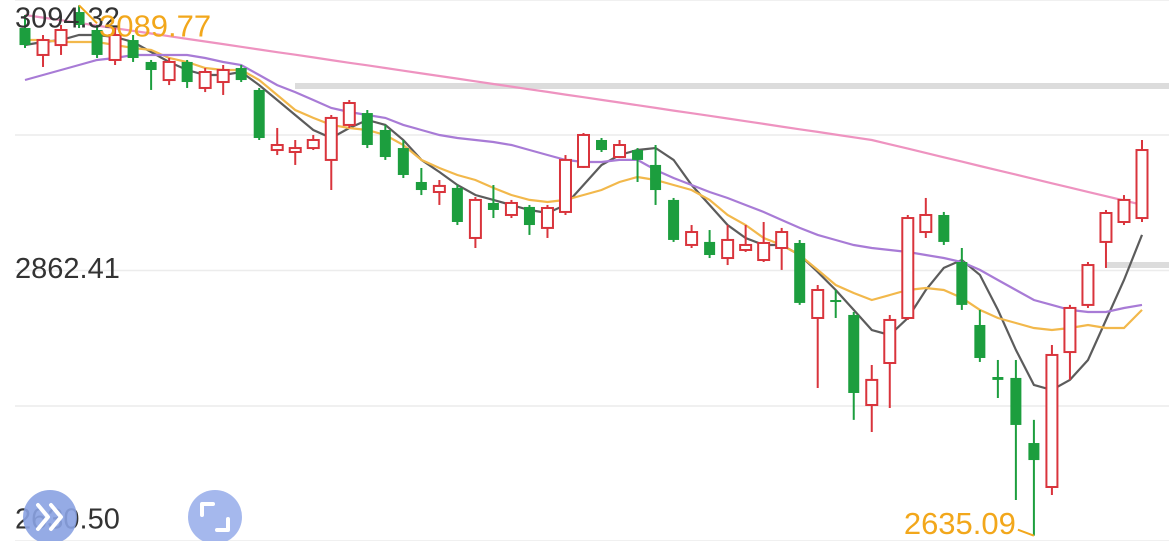  Describe the element at coordinates (1026, 532) in the screenshot. I see `min-pointer` at that location.